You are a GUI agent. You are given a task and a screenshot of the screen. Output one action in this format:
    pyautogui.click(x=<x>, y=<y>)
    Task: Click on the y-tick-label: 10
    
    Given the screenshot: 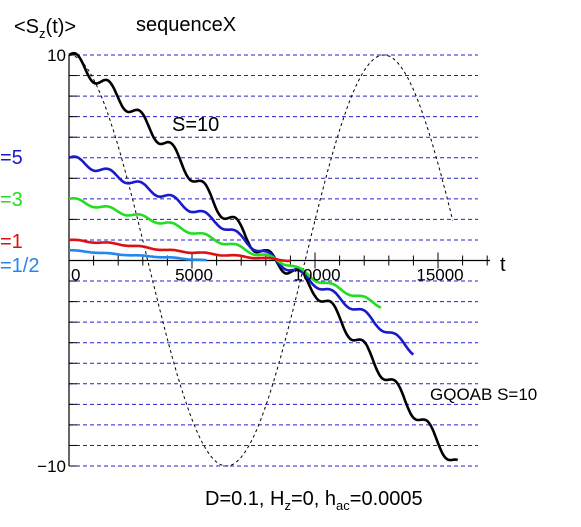 What is the action you would take?
    pyautogui.click(x=56, y=55)
    